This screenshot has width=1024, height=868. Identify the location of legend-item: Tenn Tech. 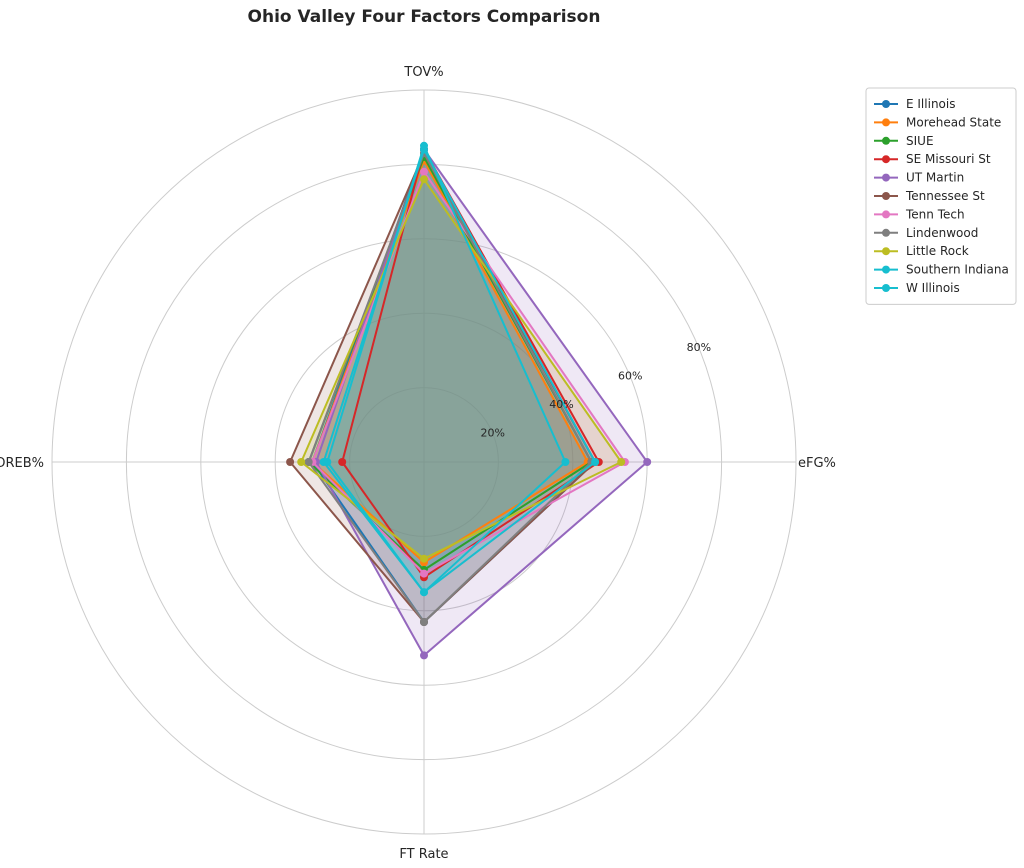
(919, 214).